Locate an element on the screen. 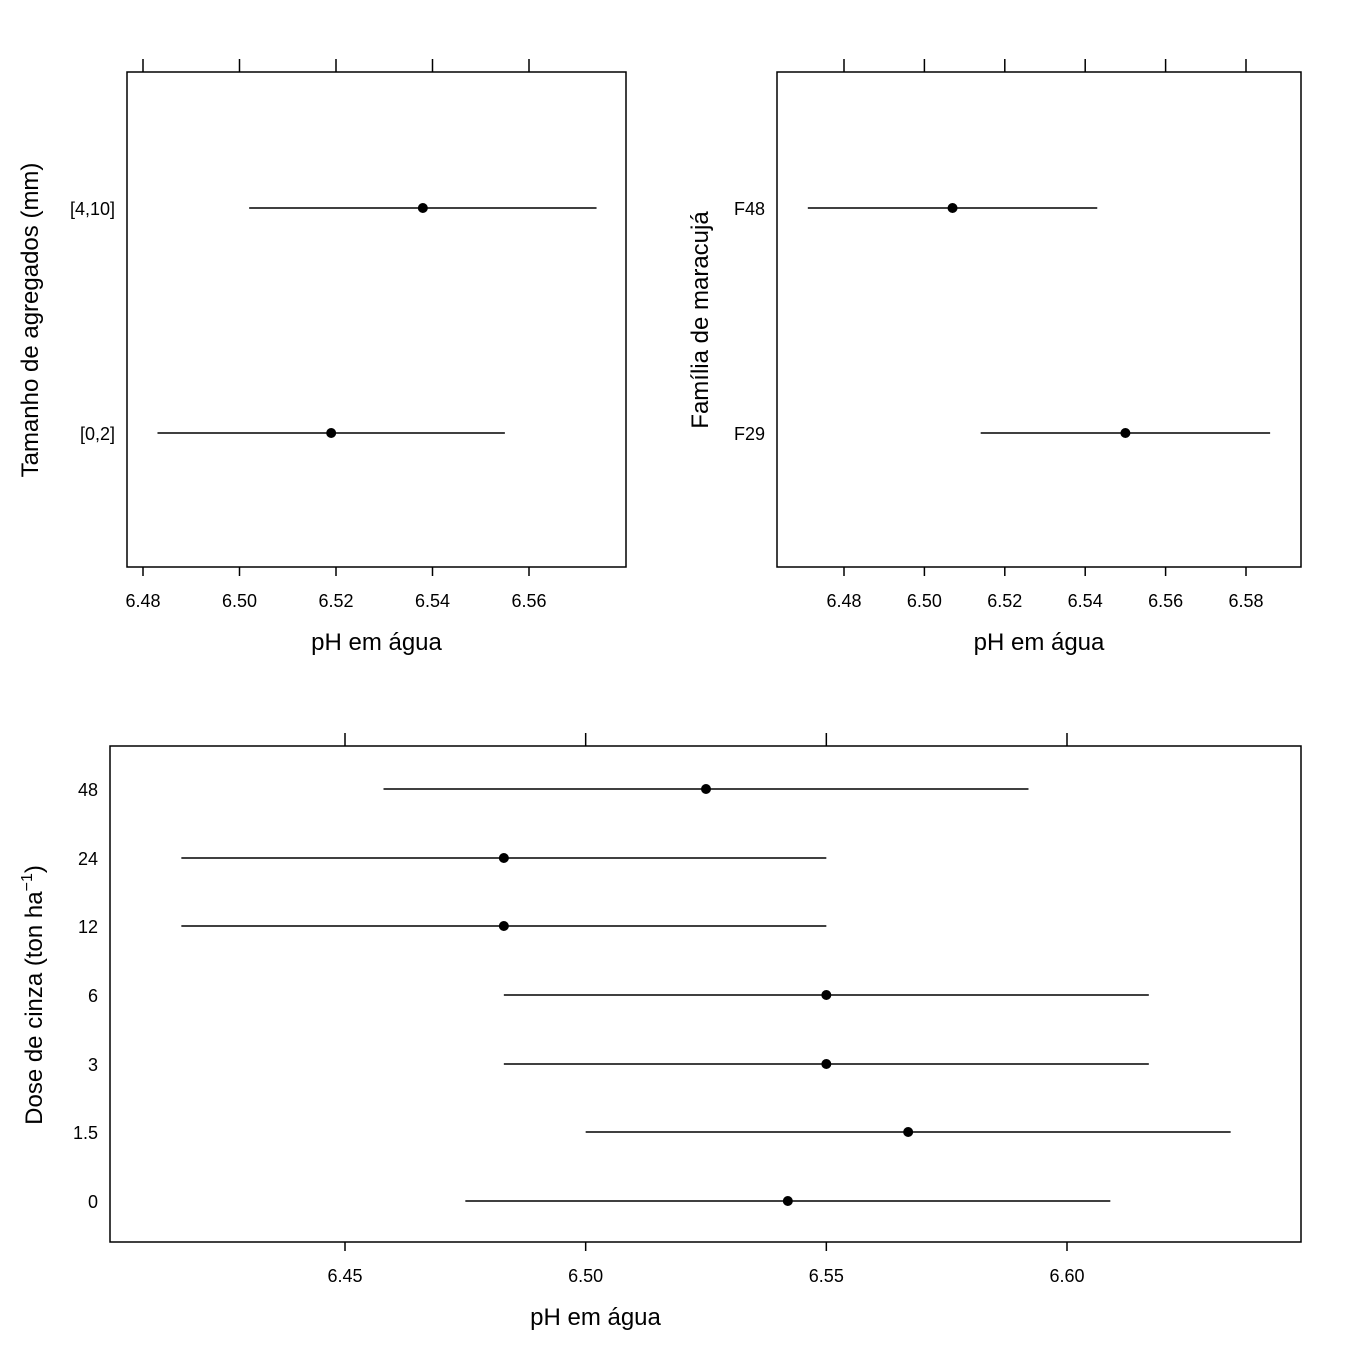  y-tick-label: F48 is located at coordinates (749, 209).